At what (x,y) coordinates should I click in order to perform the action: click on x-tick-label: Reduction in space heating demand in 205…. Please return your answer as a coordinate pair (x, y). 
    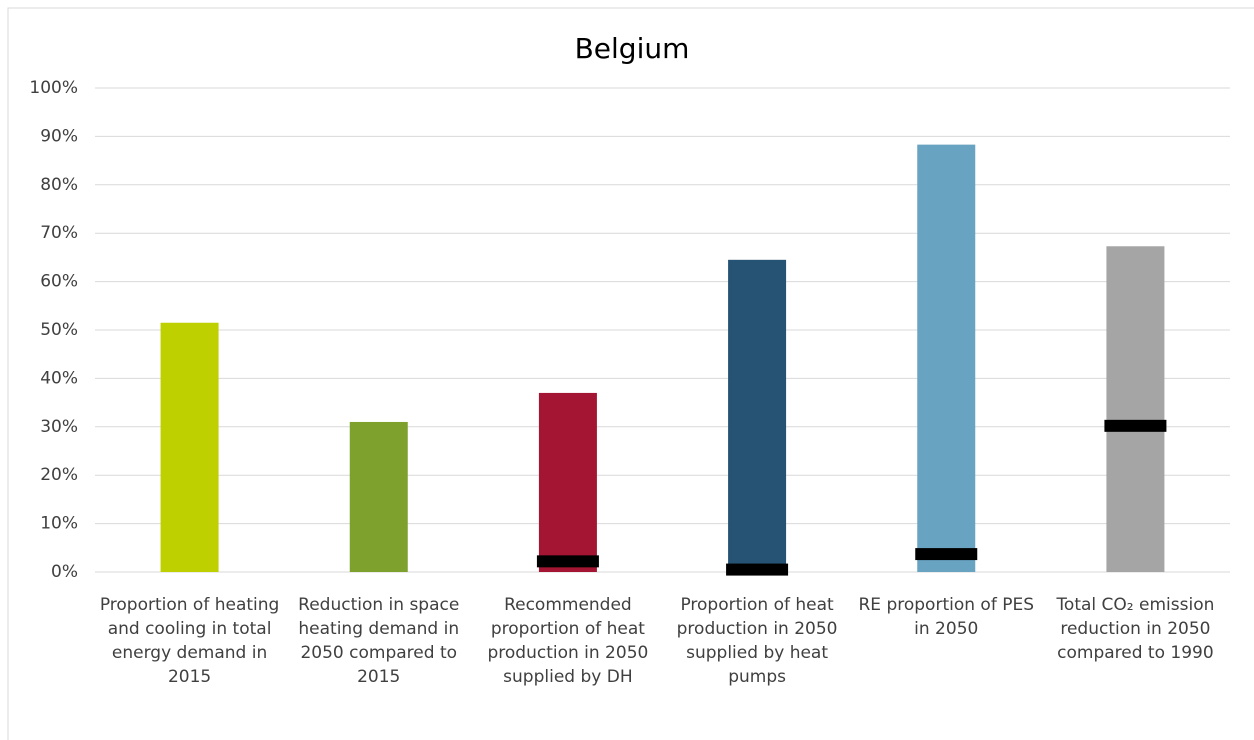
    Looking at the image, I should click on (379, 641).